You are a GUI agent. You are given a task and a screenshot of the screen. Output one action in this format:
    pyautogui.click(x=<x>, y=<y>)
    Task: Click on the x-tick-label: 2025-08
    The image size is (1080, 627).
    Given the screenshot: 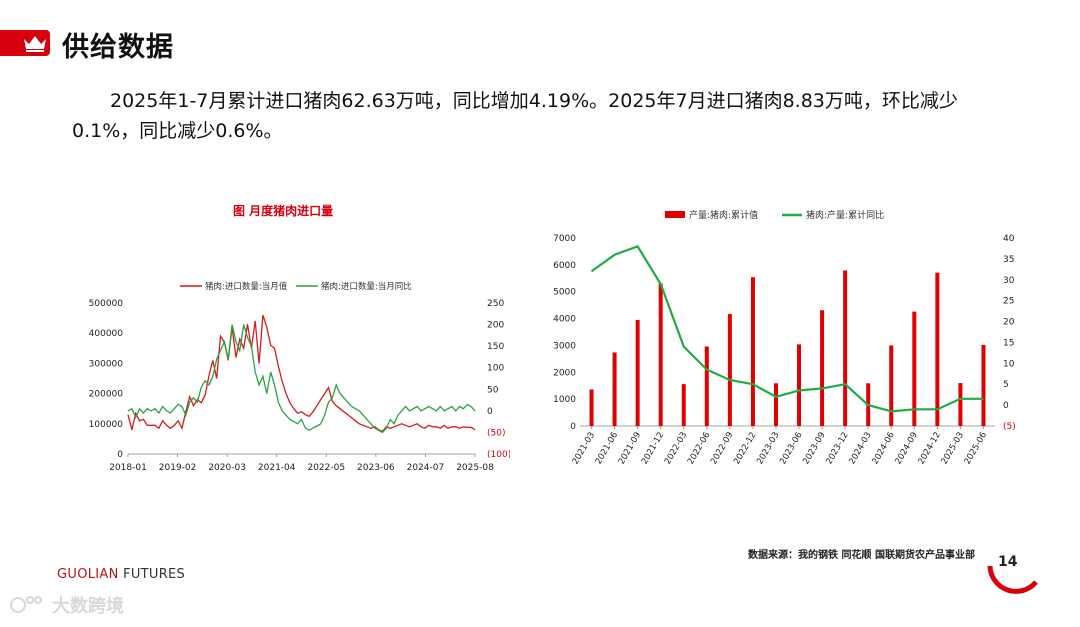 What is the action you would take?
    pyautogui.click(x=475, y=468)
    